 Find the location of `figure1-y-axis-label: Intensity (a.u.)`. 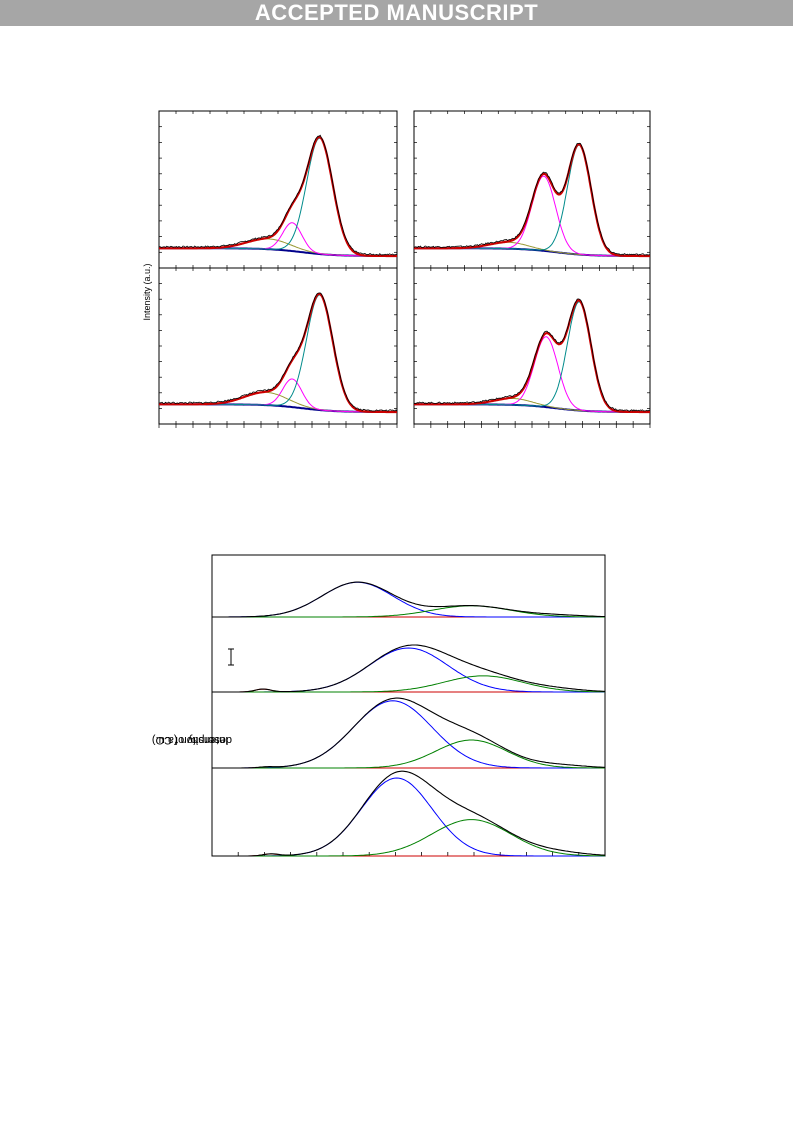

figure1-y-axis-label: Intensity (a.u.) is located at coordinates (147, 291).